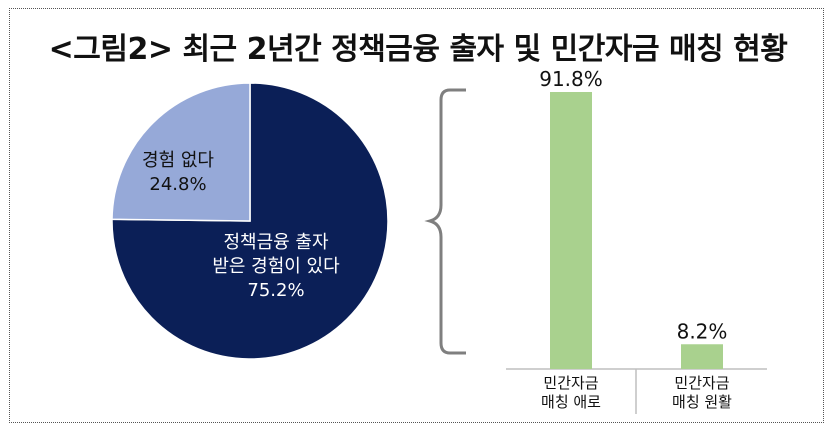 Image resolution: width=836 pixels, height=434 pixels. What do you see at coordinates (702, 402) in the screenshot?
I see `category-label-2-line2: 매칭 원활` at bounding box center [702, 402].